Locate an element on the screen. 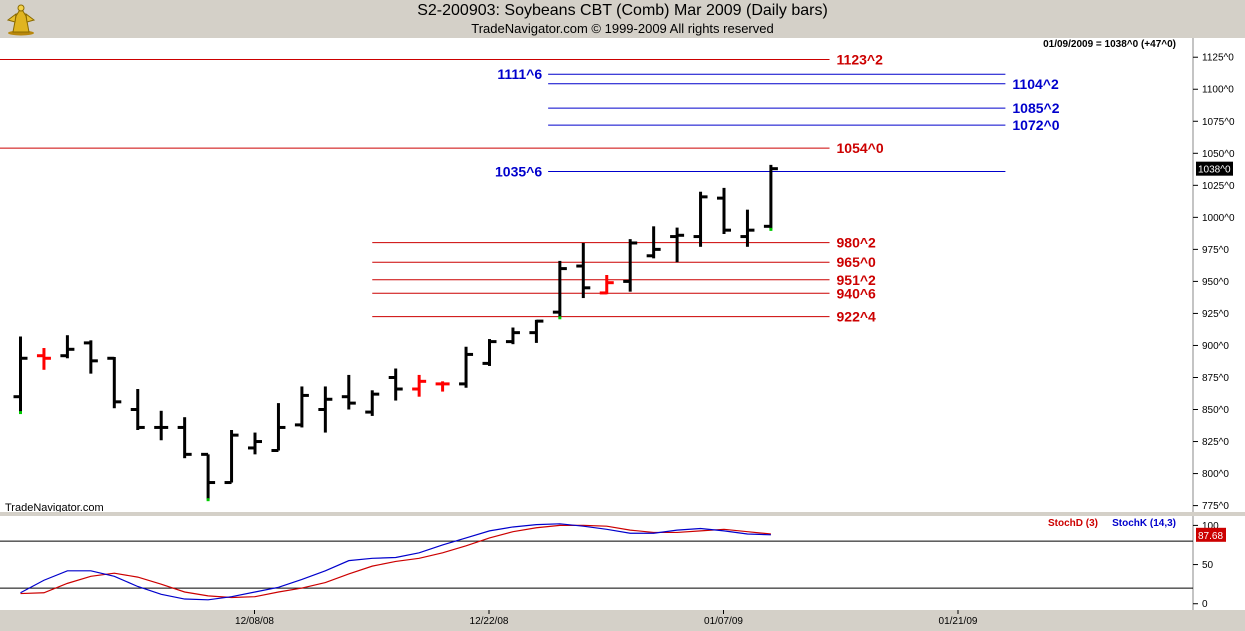  stochk-line is located at coordinates (395, 562).